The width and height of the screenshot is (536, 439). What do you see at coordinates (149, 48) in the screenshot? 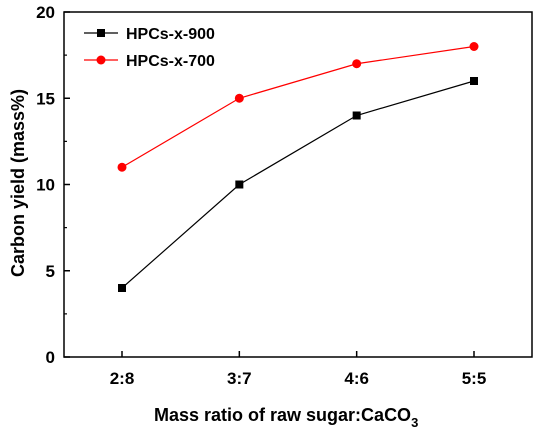
I see `legend: HPCs-x-900 HPCs-x-700` at bounding box center [149, 48].